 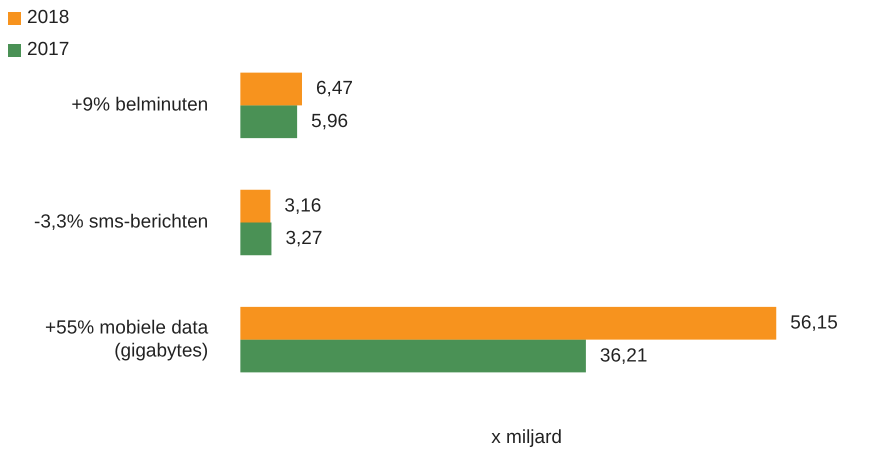 What do you see at coordinates (303, 239) in the screenshot?
I see `data-label: 3,27` at bounding box center [303, 239].